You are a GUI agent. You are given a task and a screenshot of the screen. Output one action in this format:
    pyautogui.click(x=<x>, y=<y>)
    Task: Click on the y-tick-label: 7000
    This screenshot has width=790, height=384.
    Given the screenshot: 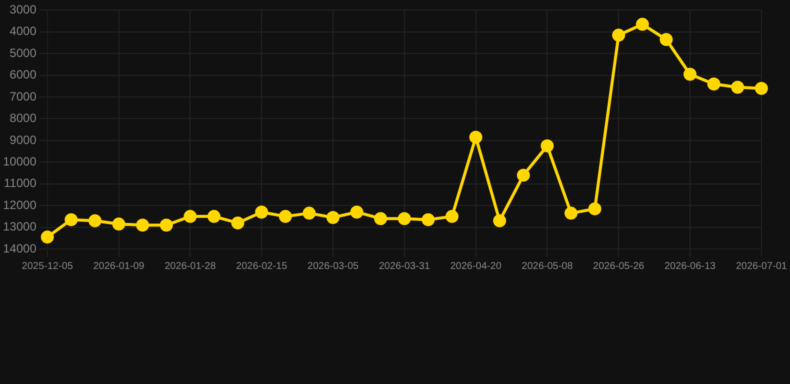 What is the action you would take?
    pyautogui.click(x=23, y=96)
    